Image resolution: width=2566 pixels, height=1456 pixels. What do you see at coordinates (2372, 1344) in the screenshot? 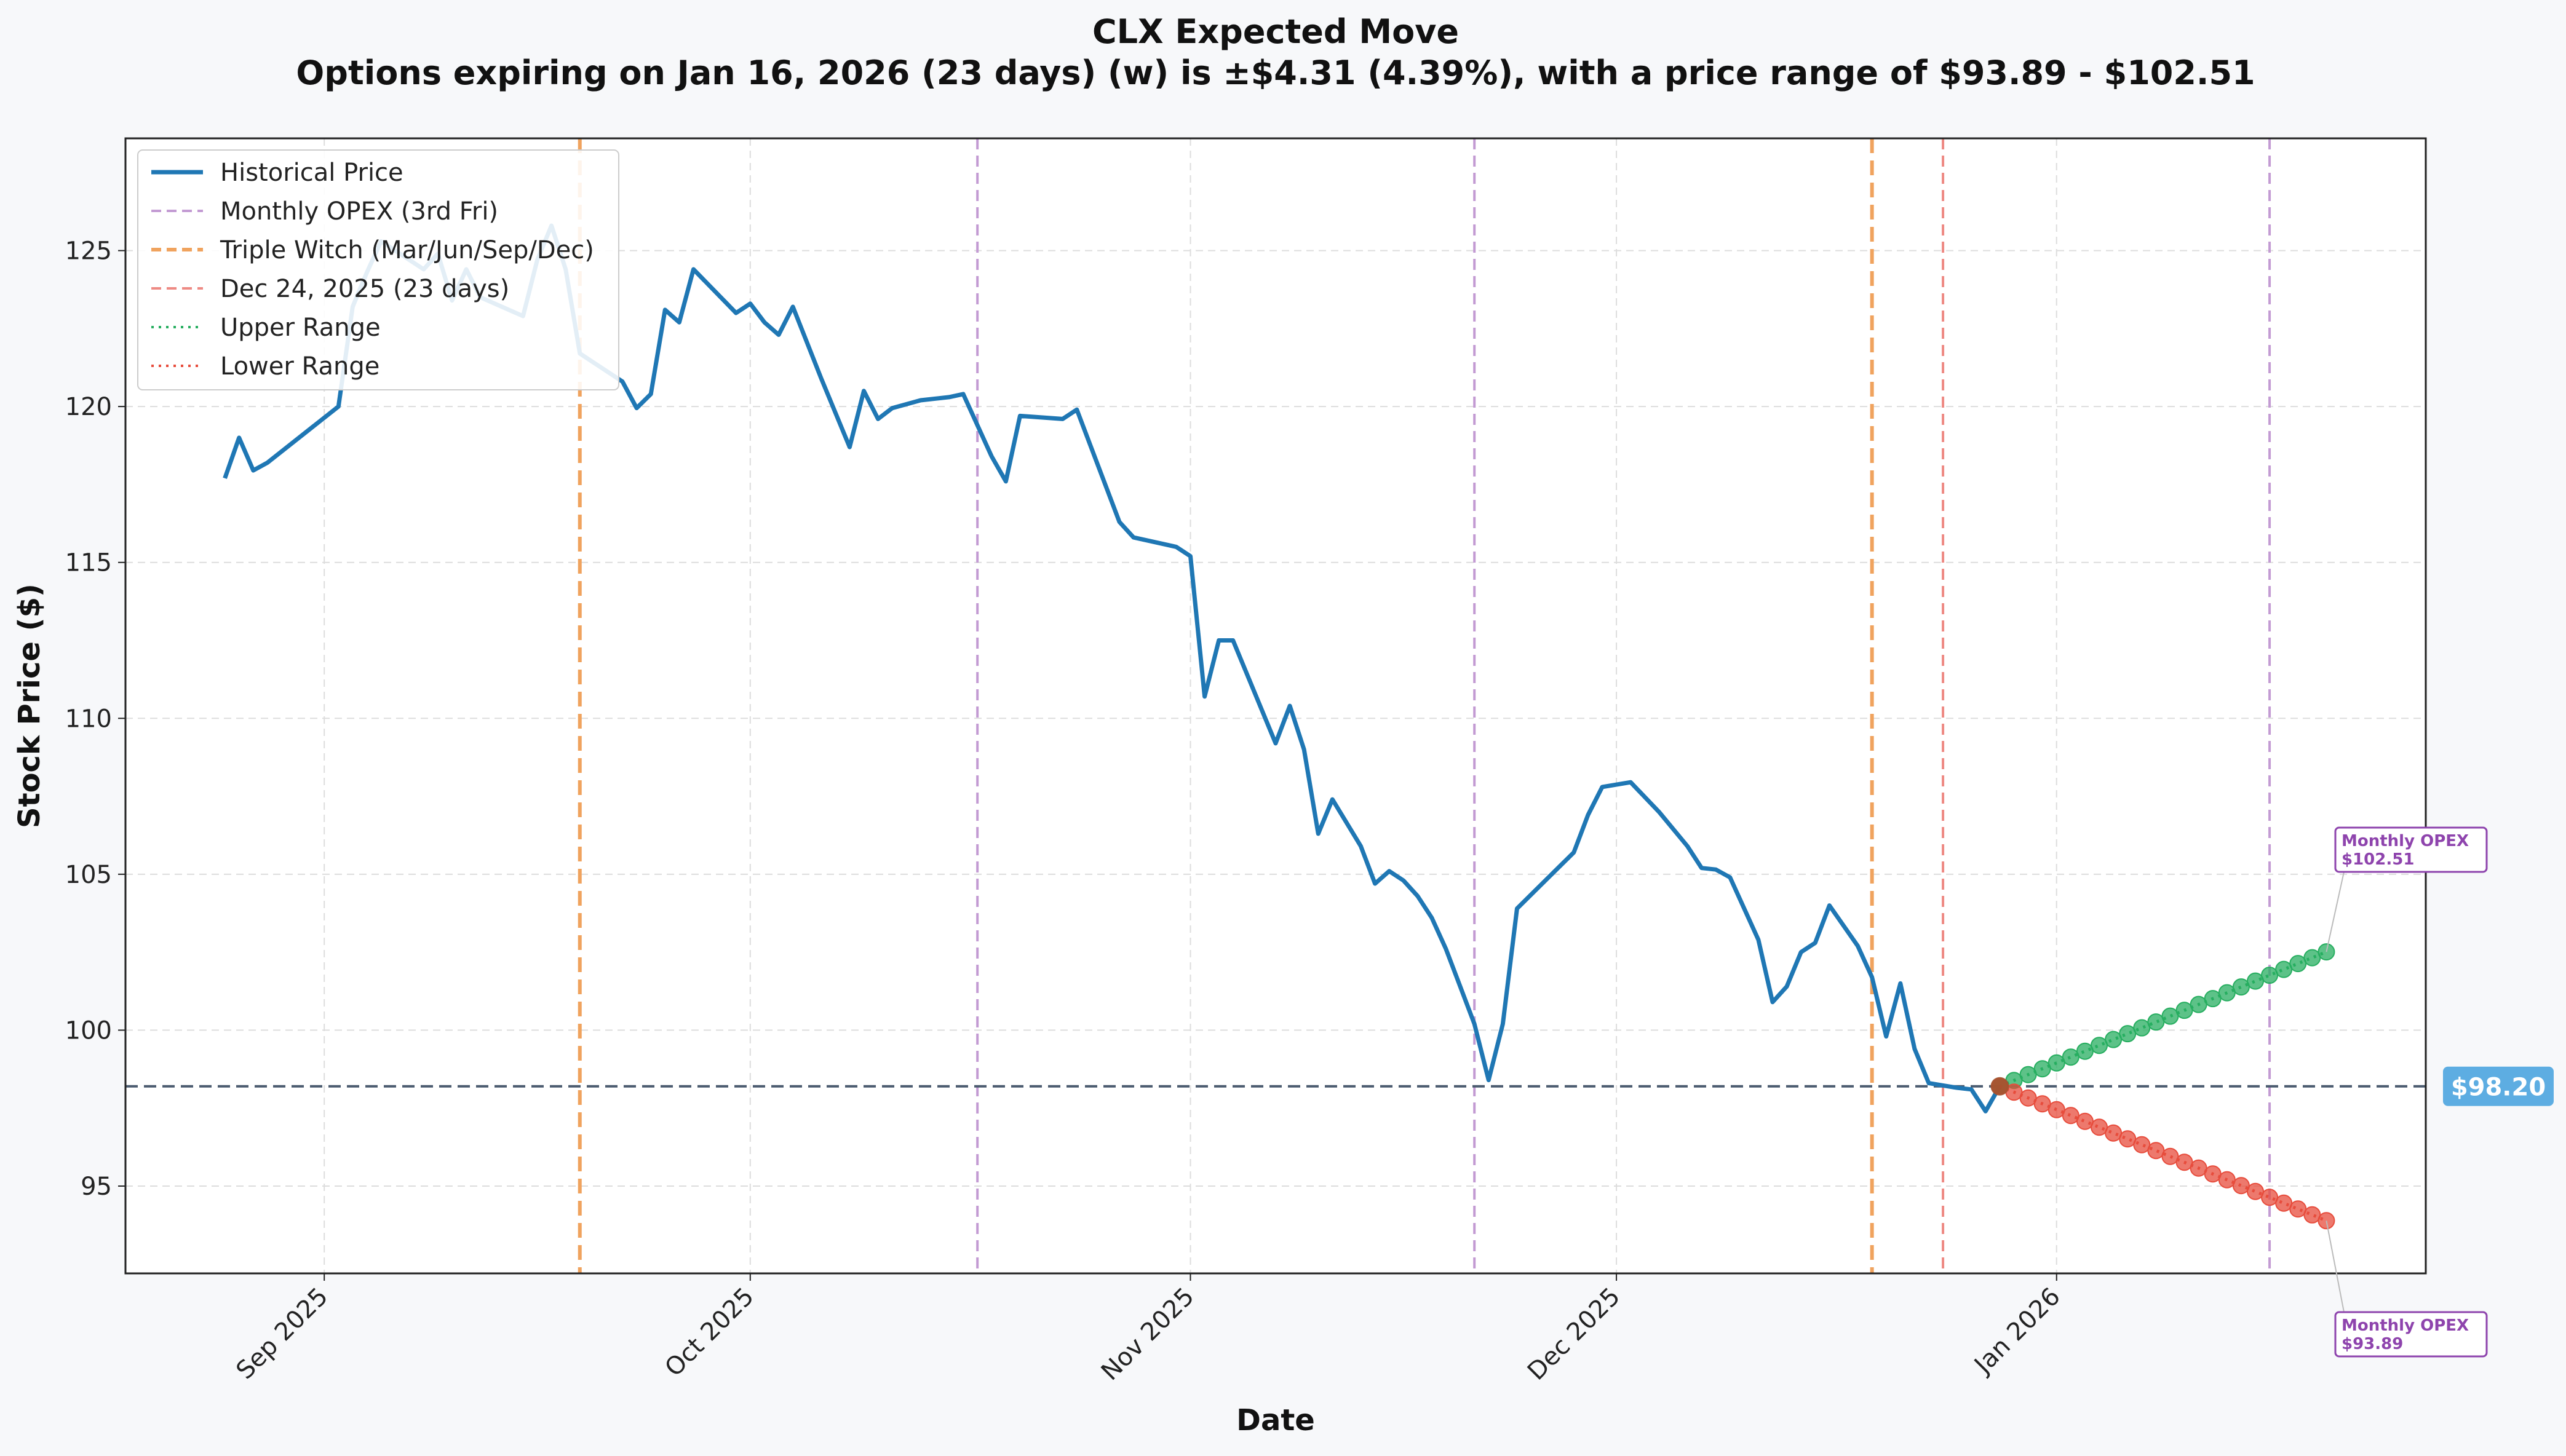
I see `annotation-value: $93.89` at bounding box center [2372, 1344].